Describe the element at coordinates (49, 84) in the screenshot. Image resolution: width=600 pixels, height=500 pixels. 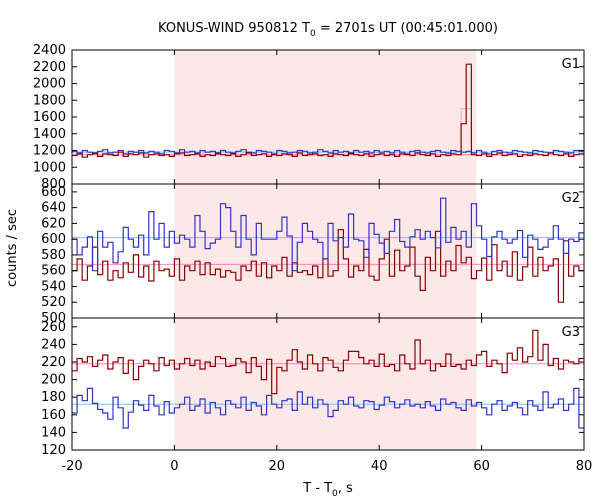
I see `y-tick-label: 2000` at that location.